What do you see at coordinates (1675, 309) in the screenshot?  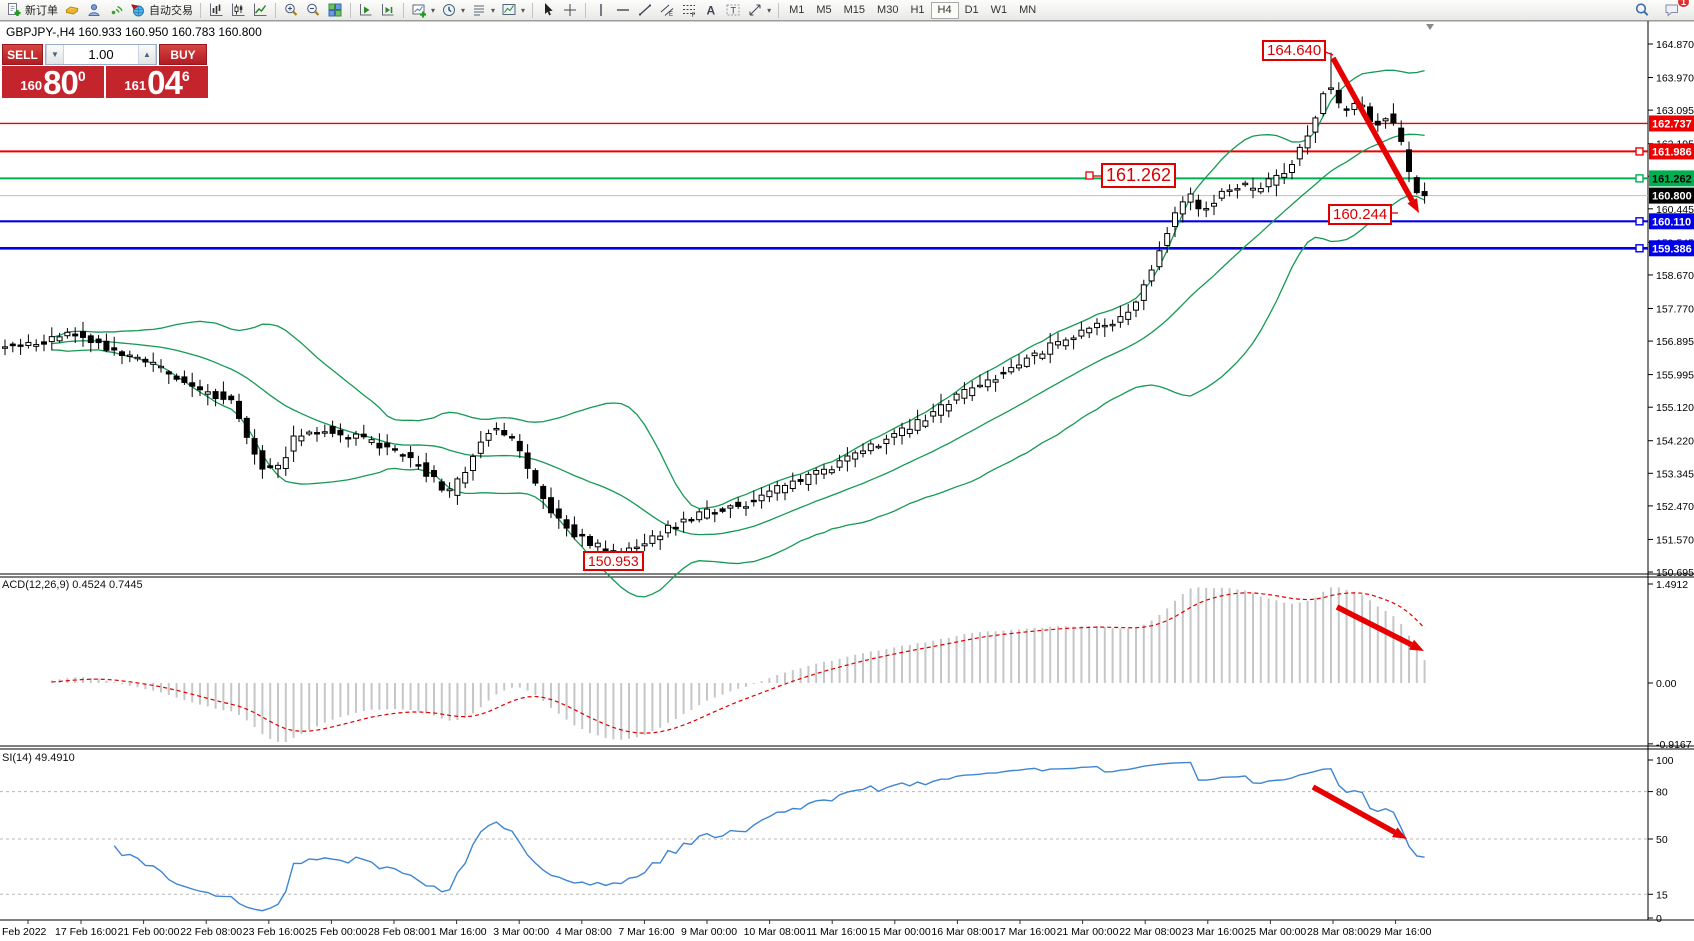 I see `svg-text: 157.770` at bounding box center [1675, 309].